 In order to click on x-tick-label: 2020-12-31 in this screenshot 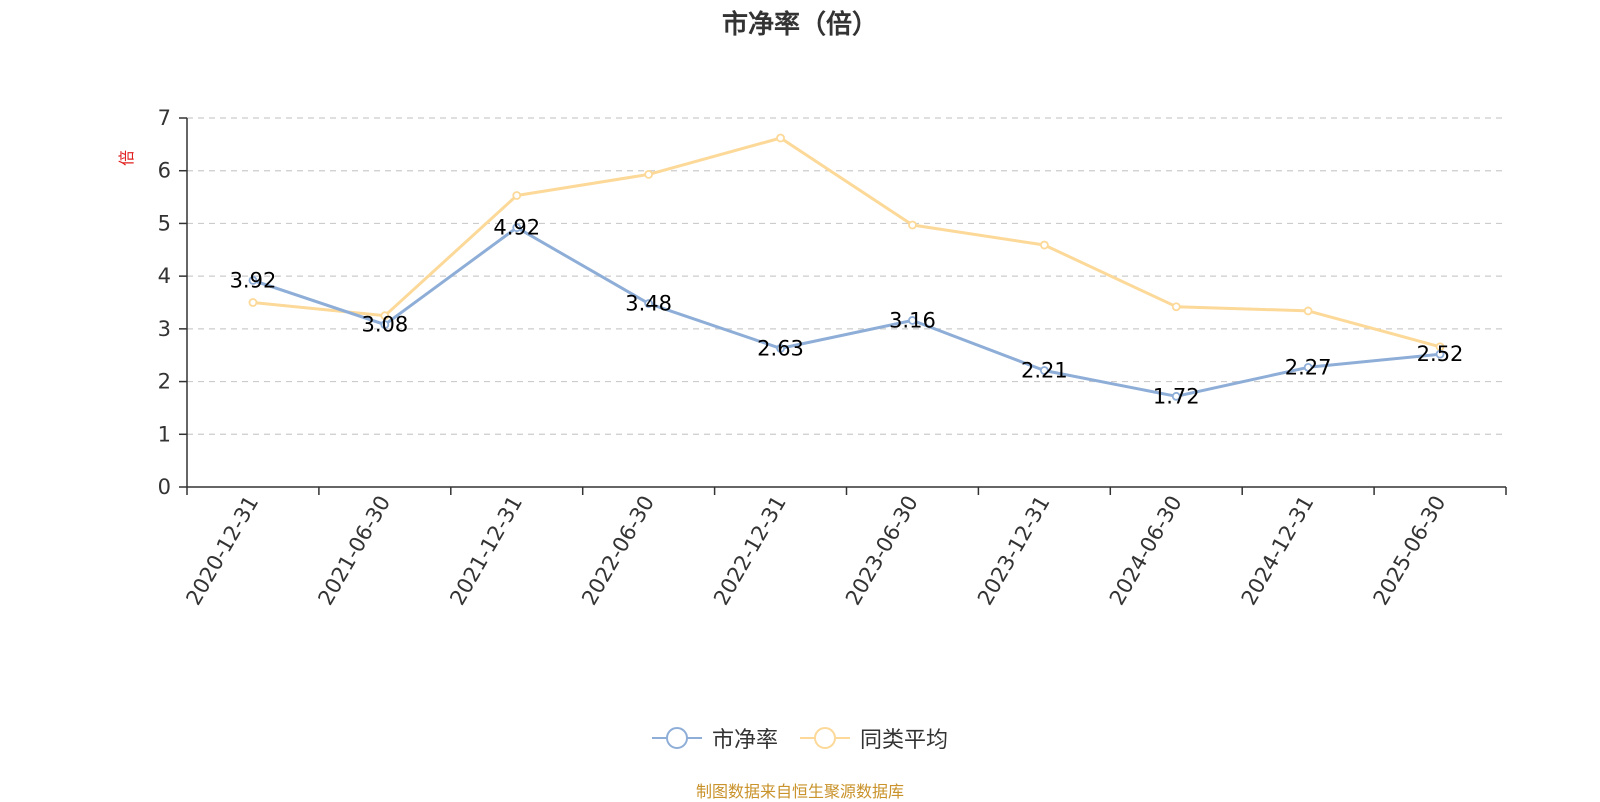, I will do `click(222, 551)`.